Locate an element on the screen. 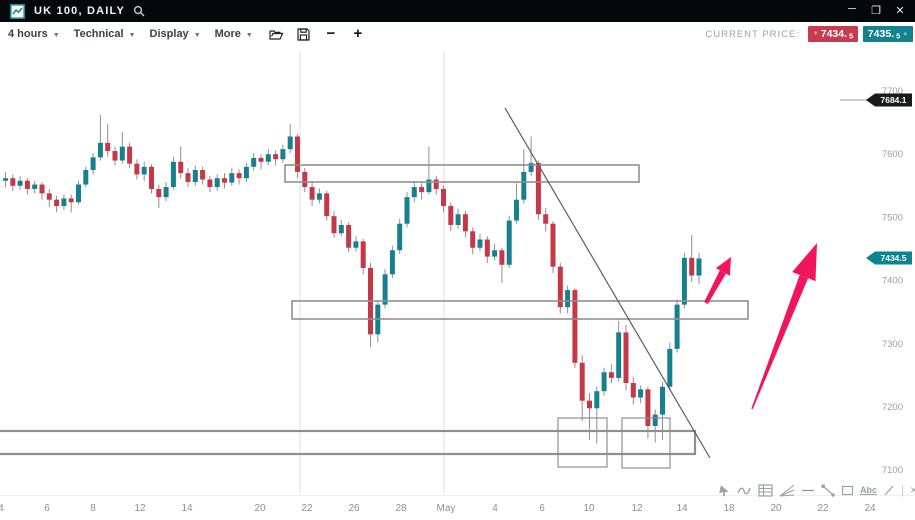  time-axis-label: 8 is located at coordinates (93, 508).